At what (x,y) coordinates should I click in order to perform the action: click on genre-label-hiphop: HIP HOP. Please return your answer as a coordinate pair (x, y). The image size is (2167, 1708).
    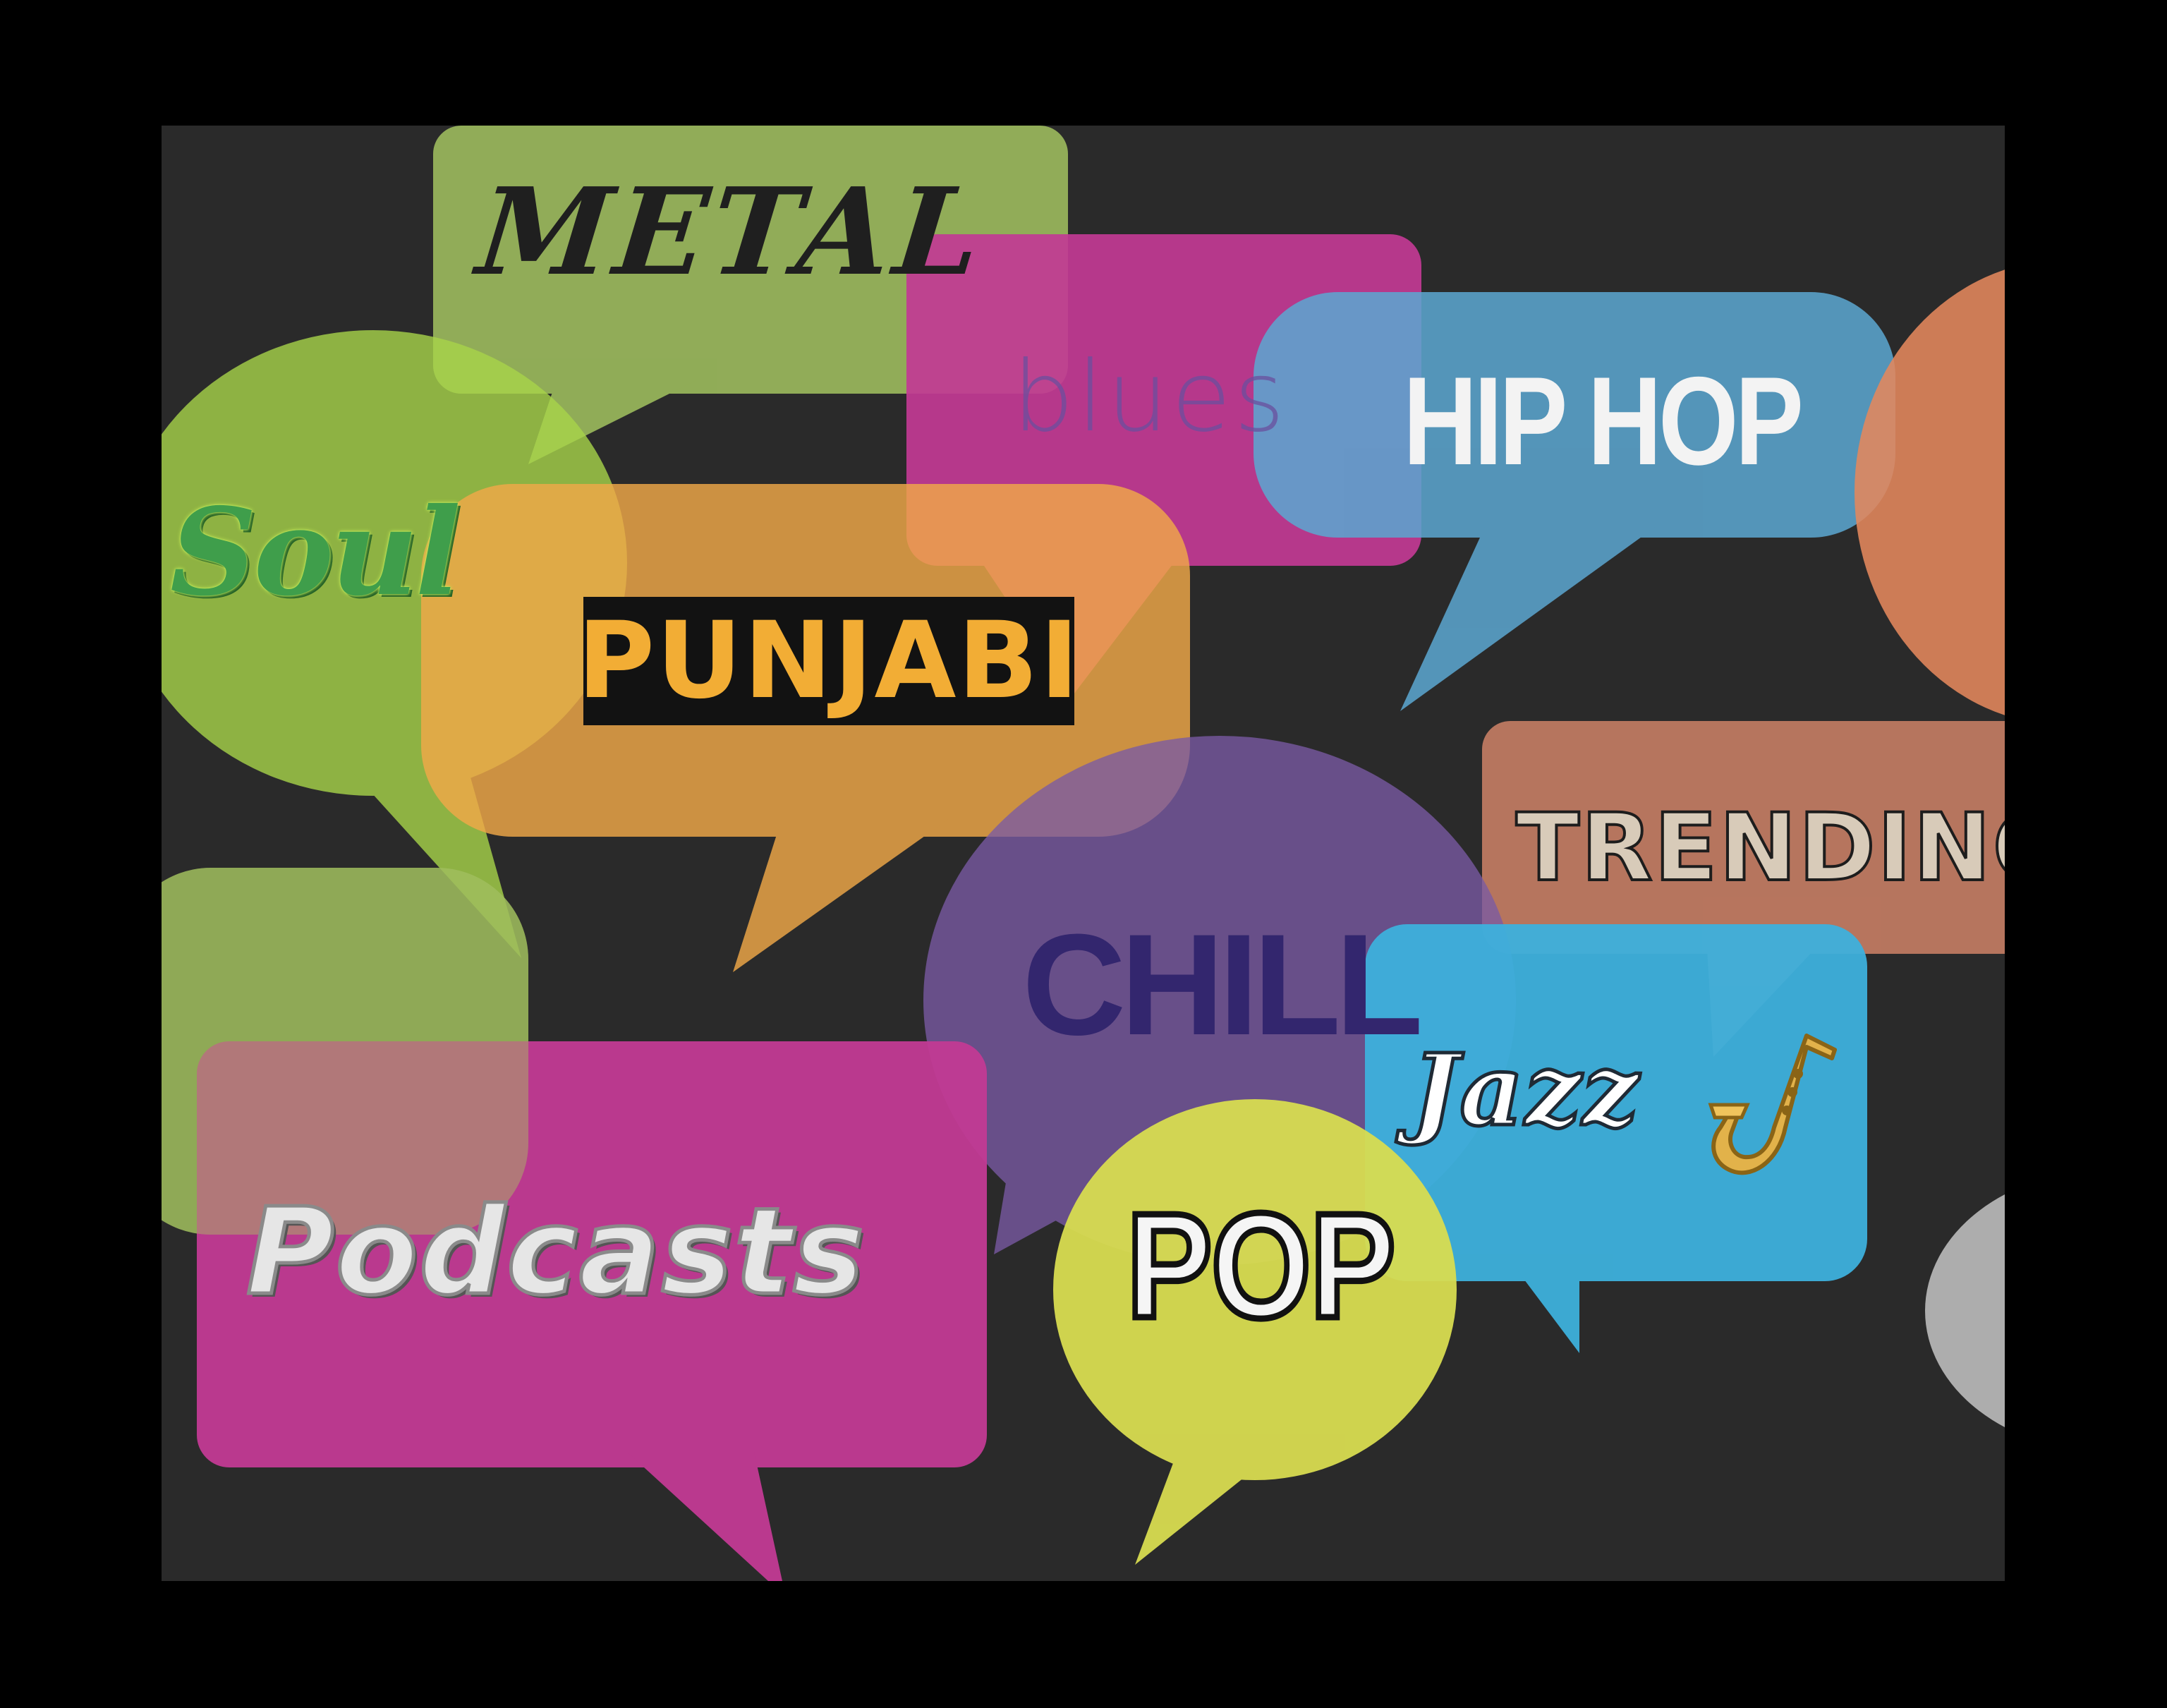
    Looking at the image, I should click on (1604, 421).